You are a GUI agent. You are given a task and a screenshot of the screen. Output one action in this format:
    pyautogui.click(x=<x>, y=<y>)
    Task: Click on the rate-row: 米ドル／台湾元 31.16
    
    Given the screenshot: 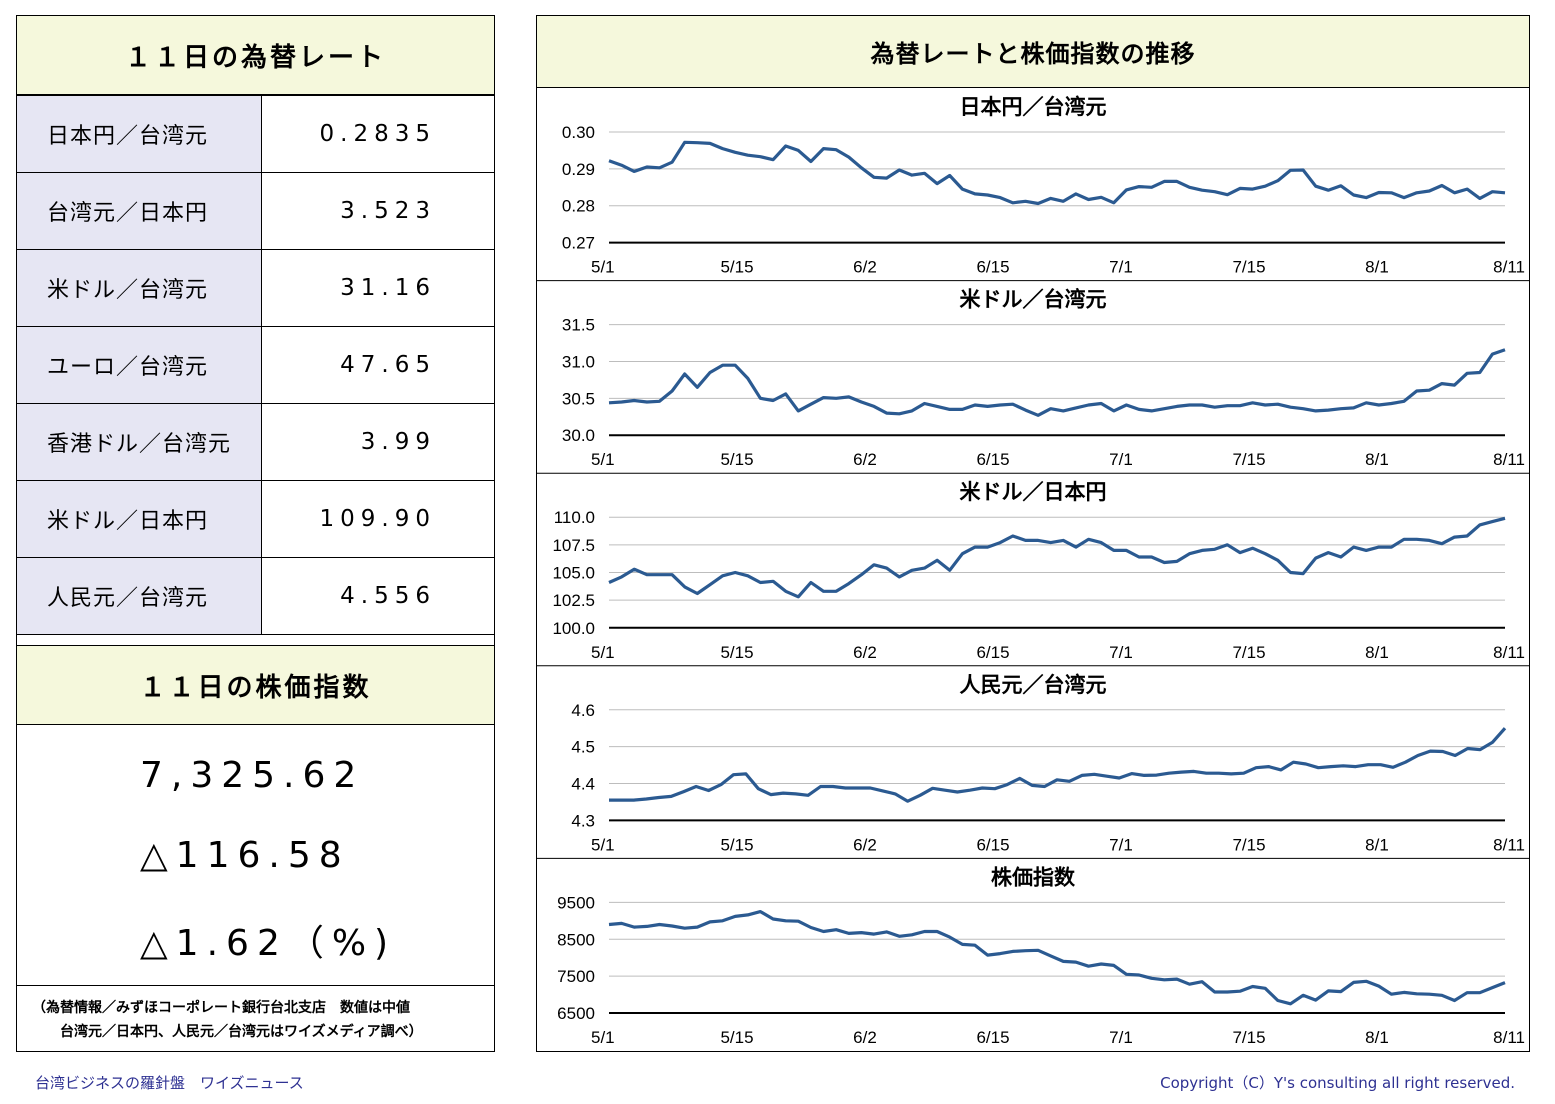 What is the action you would take?
    pyautogui.click(x=255, y=288)
    